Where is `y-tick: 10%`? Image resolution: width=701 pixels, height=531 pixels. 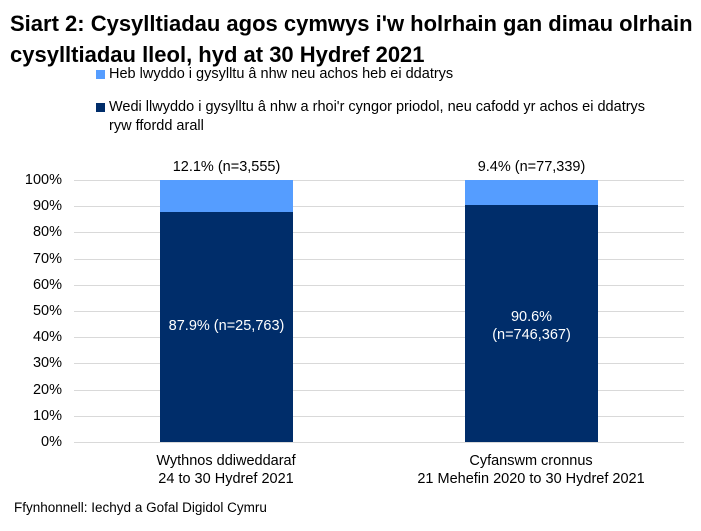 y-tick: 10% is located at coordinates (47, 416).